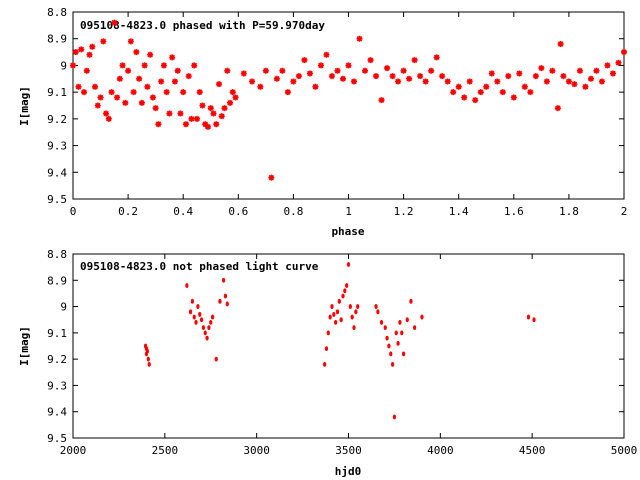 This screenshot has height=480, width=640. Describe the element at coordinates (128, 211) in the screenshot. I see `x-tick-label: 0.2` at that location.